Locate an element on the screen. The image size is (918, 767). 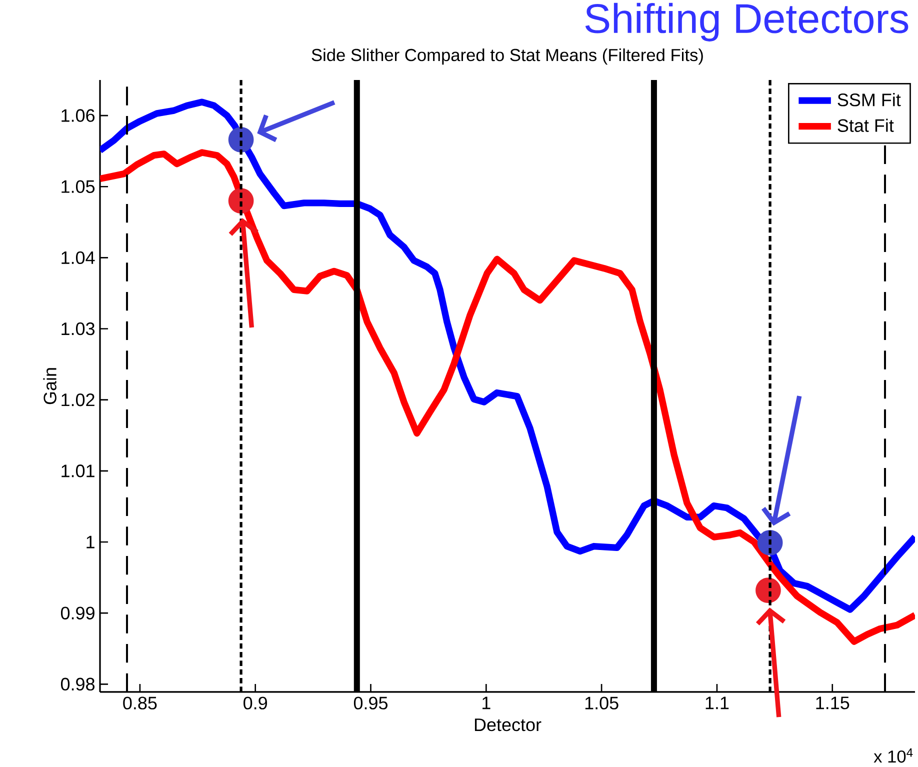
y-tick-label: 1.02 is located at coordinates (78, 399).